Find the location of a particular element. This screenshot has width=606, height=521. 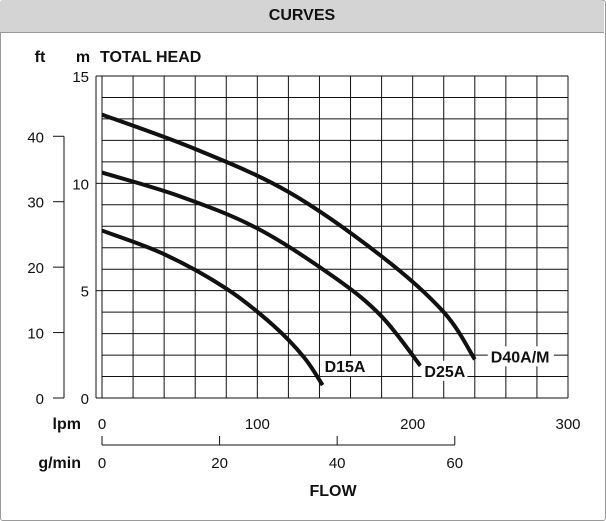

ft-tick-label: 30 is located at coordinates (35, 203).